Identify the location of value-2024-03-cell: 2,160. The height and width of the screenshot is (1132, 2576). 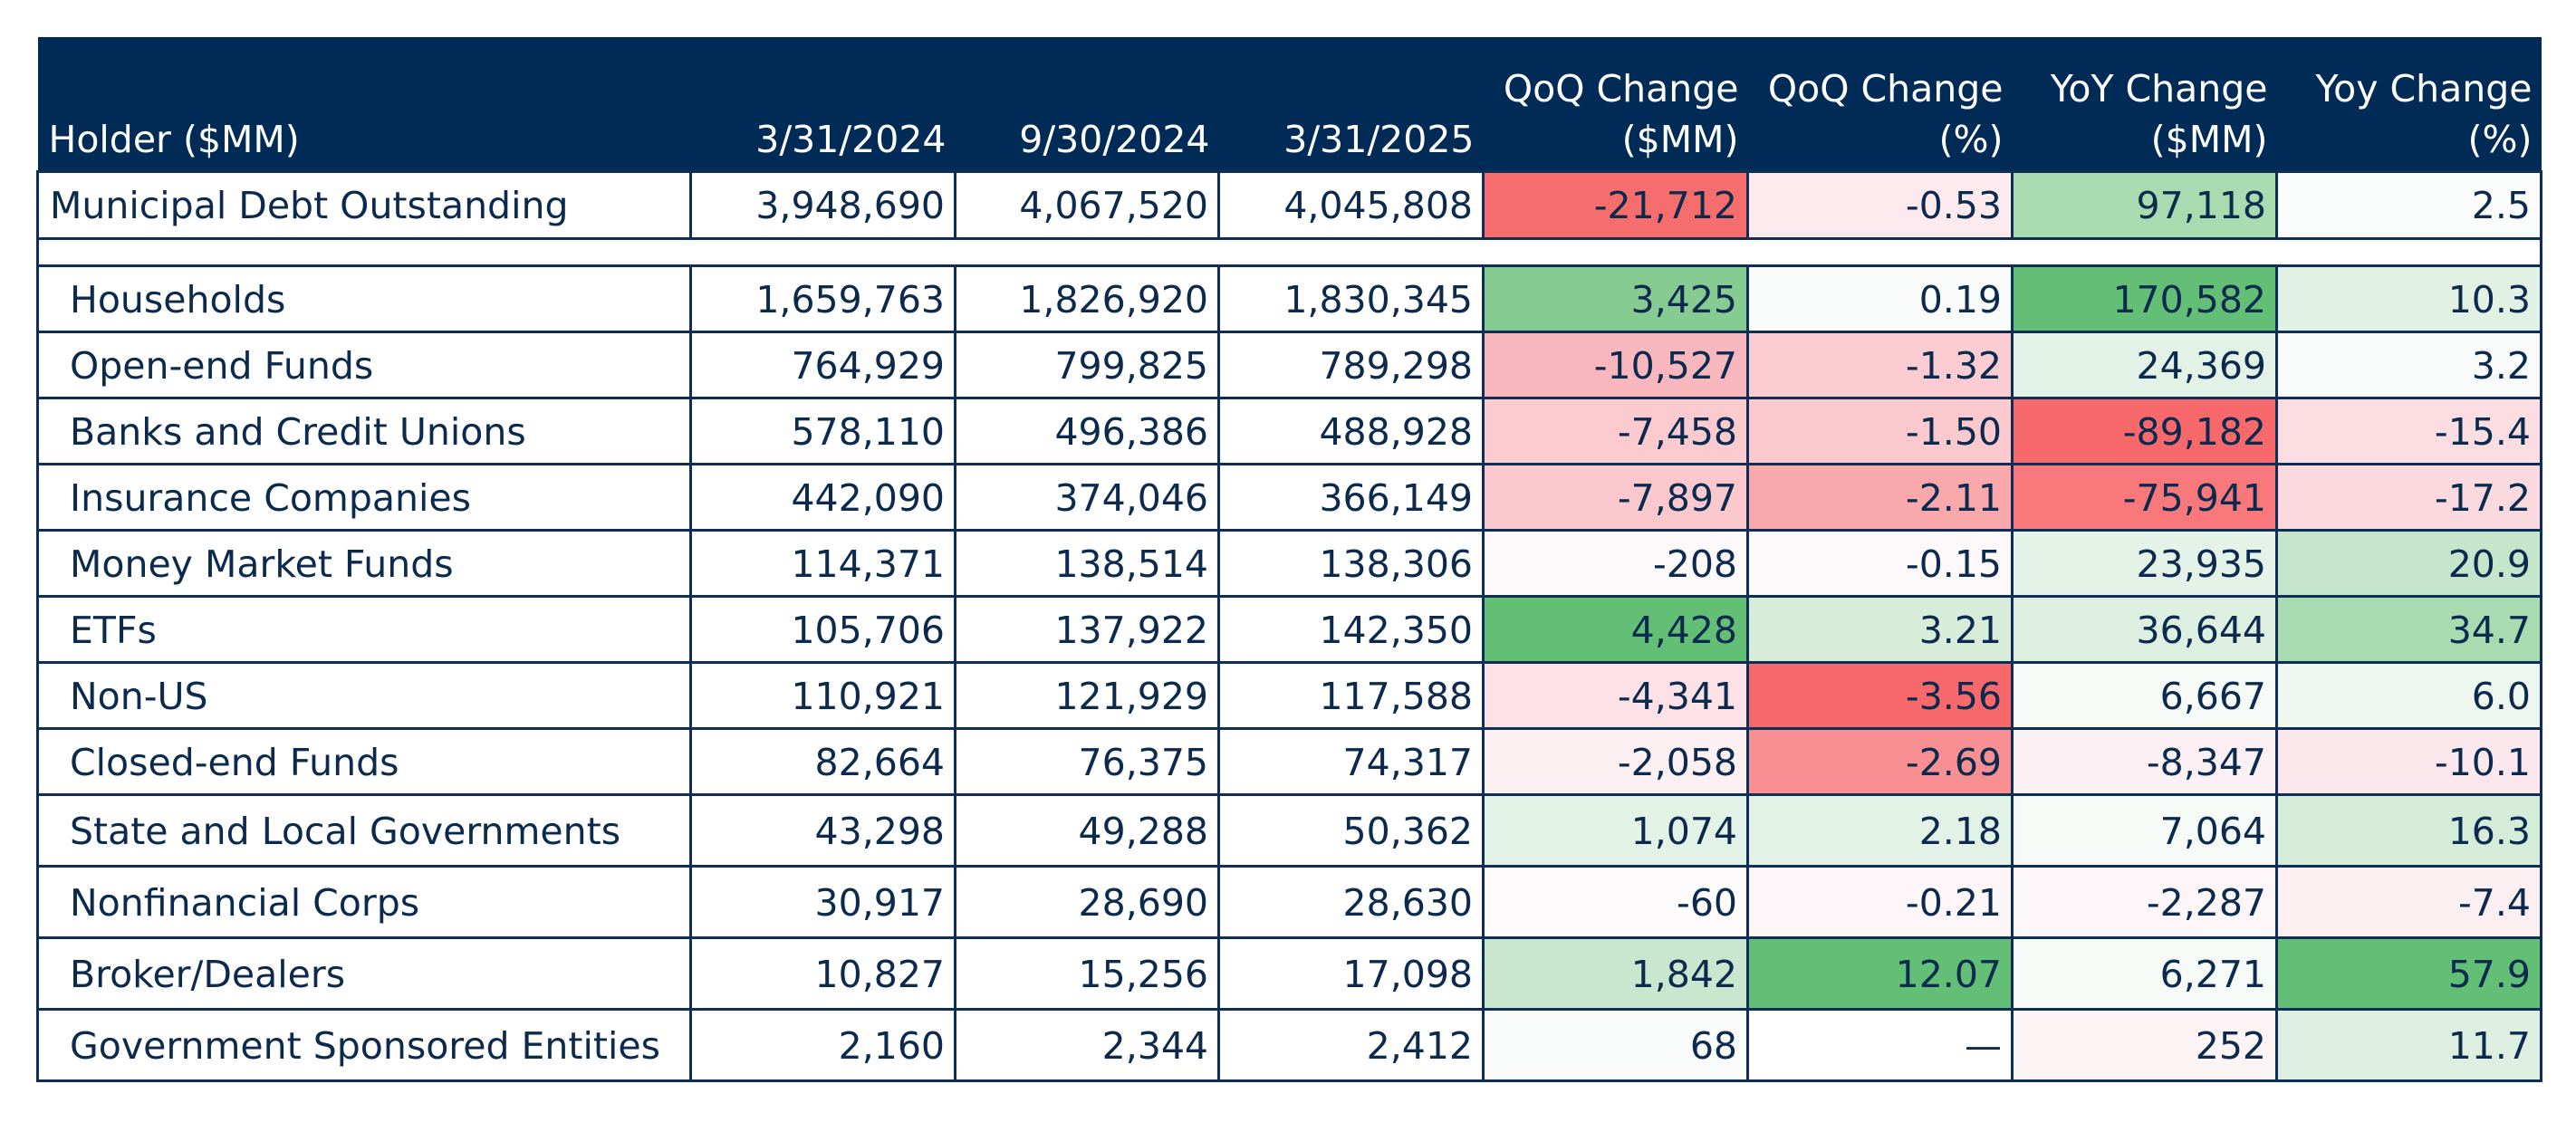
(822, 1044).